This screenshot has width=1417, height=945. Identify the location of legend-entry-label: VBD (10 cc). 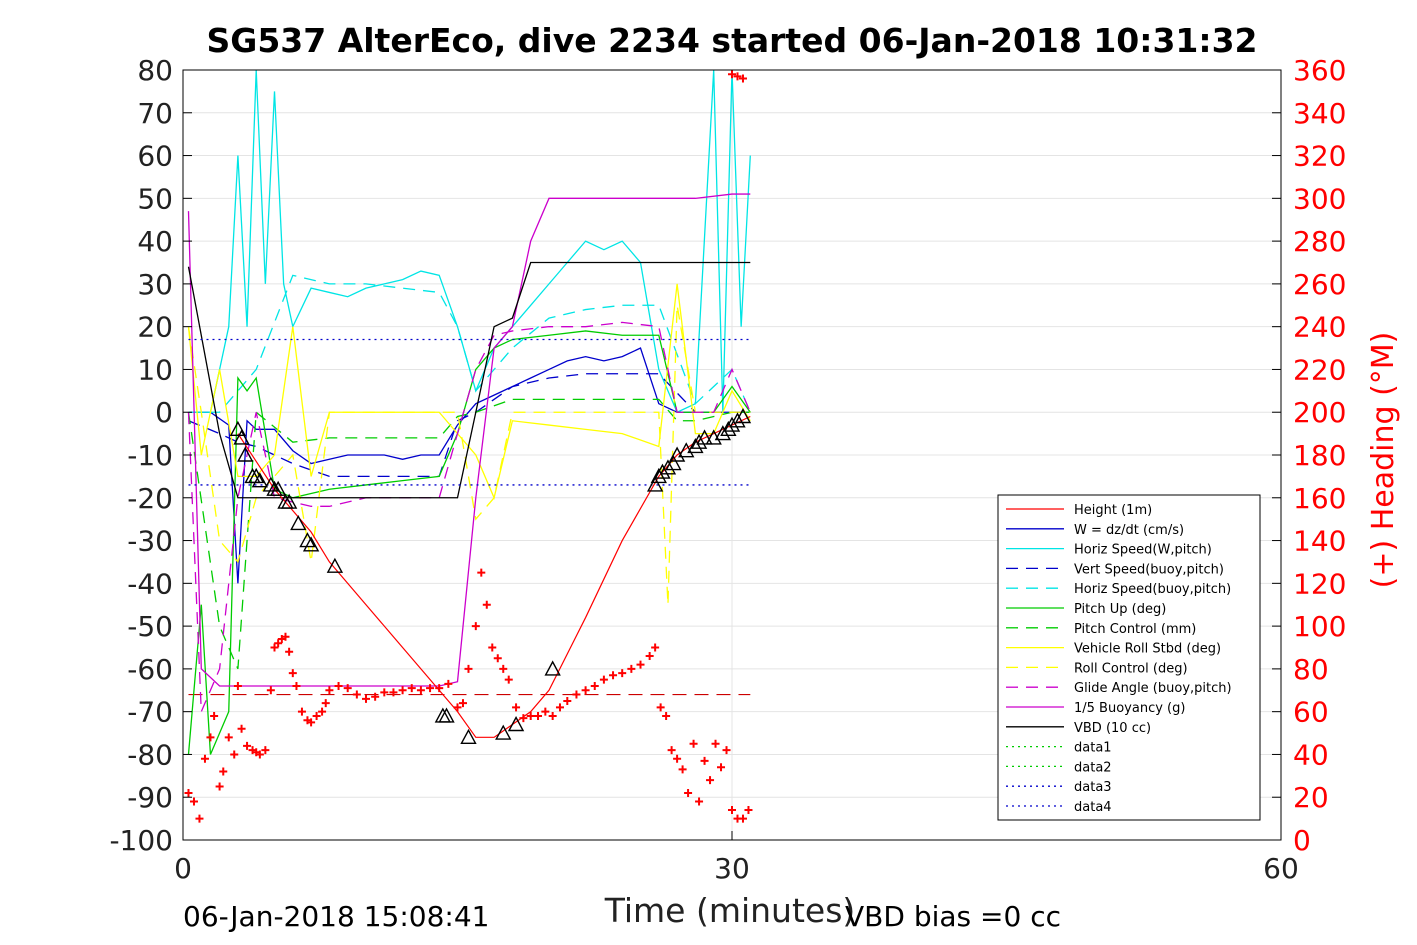
(1112, 728).